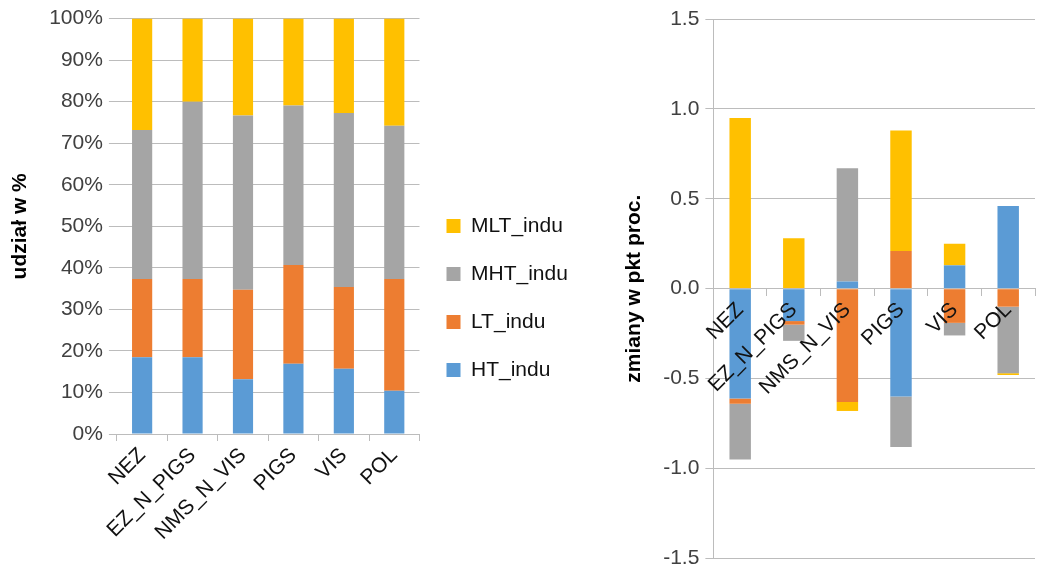 This screenshot has height=577, width=1043. Describe the element at coordinates (681, 467) in the screenshot. I see `y-tick-label: -1.0` at that location.